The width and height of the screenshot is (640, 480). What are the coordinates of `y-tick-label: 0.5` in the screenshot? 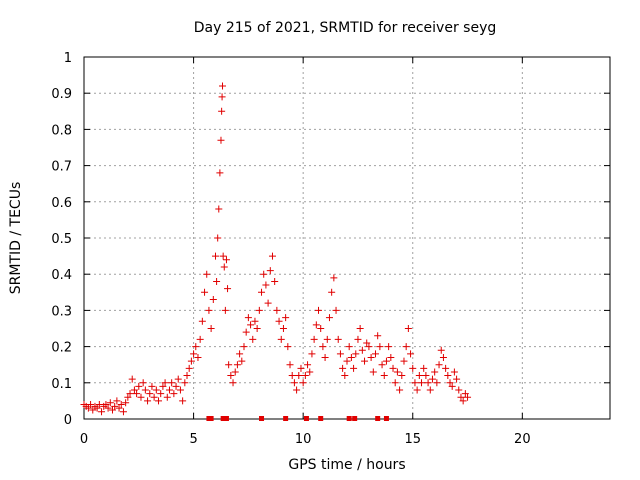 It's located at (61, 239).